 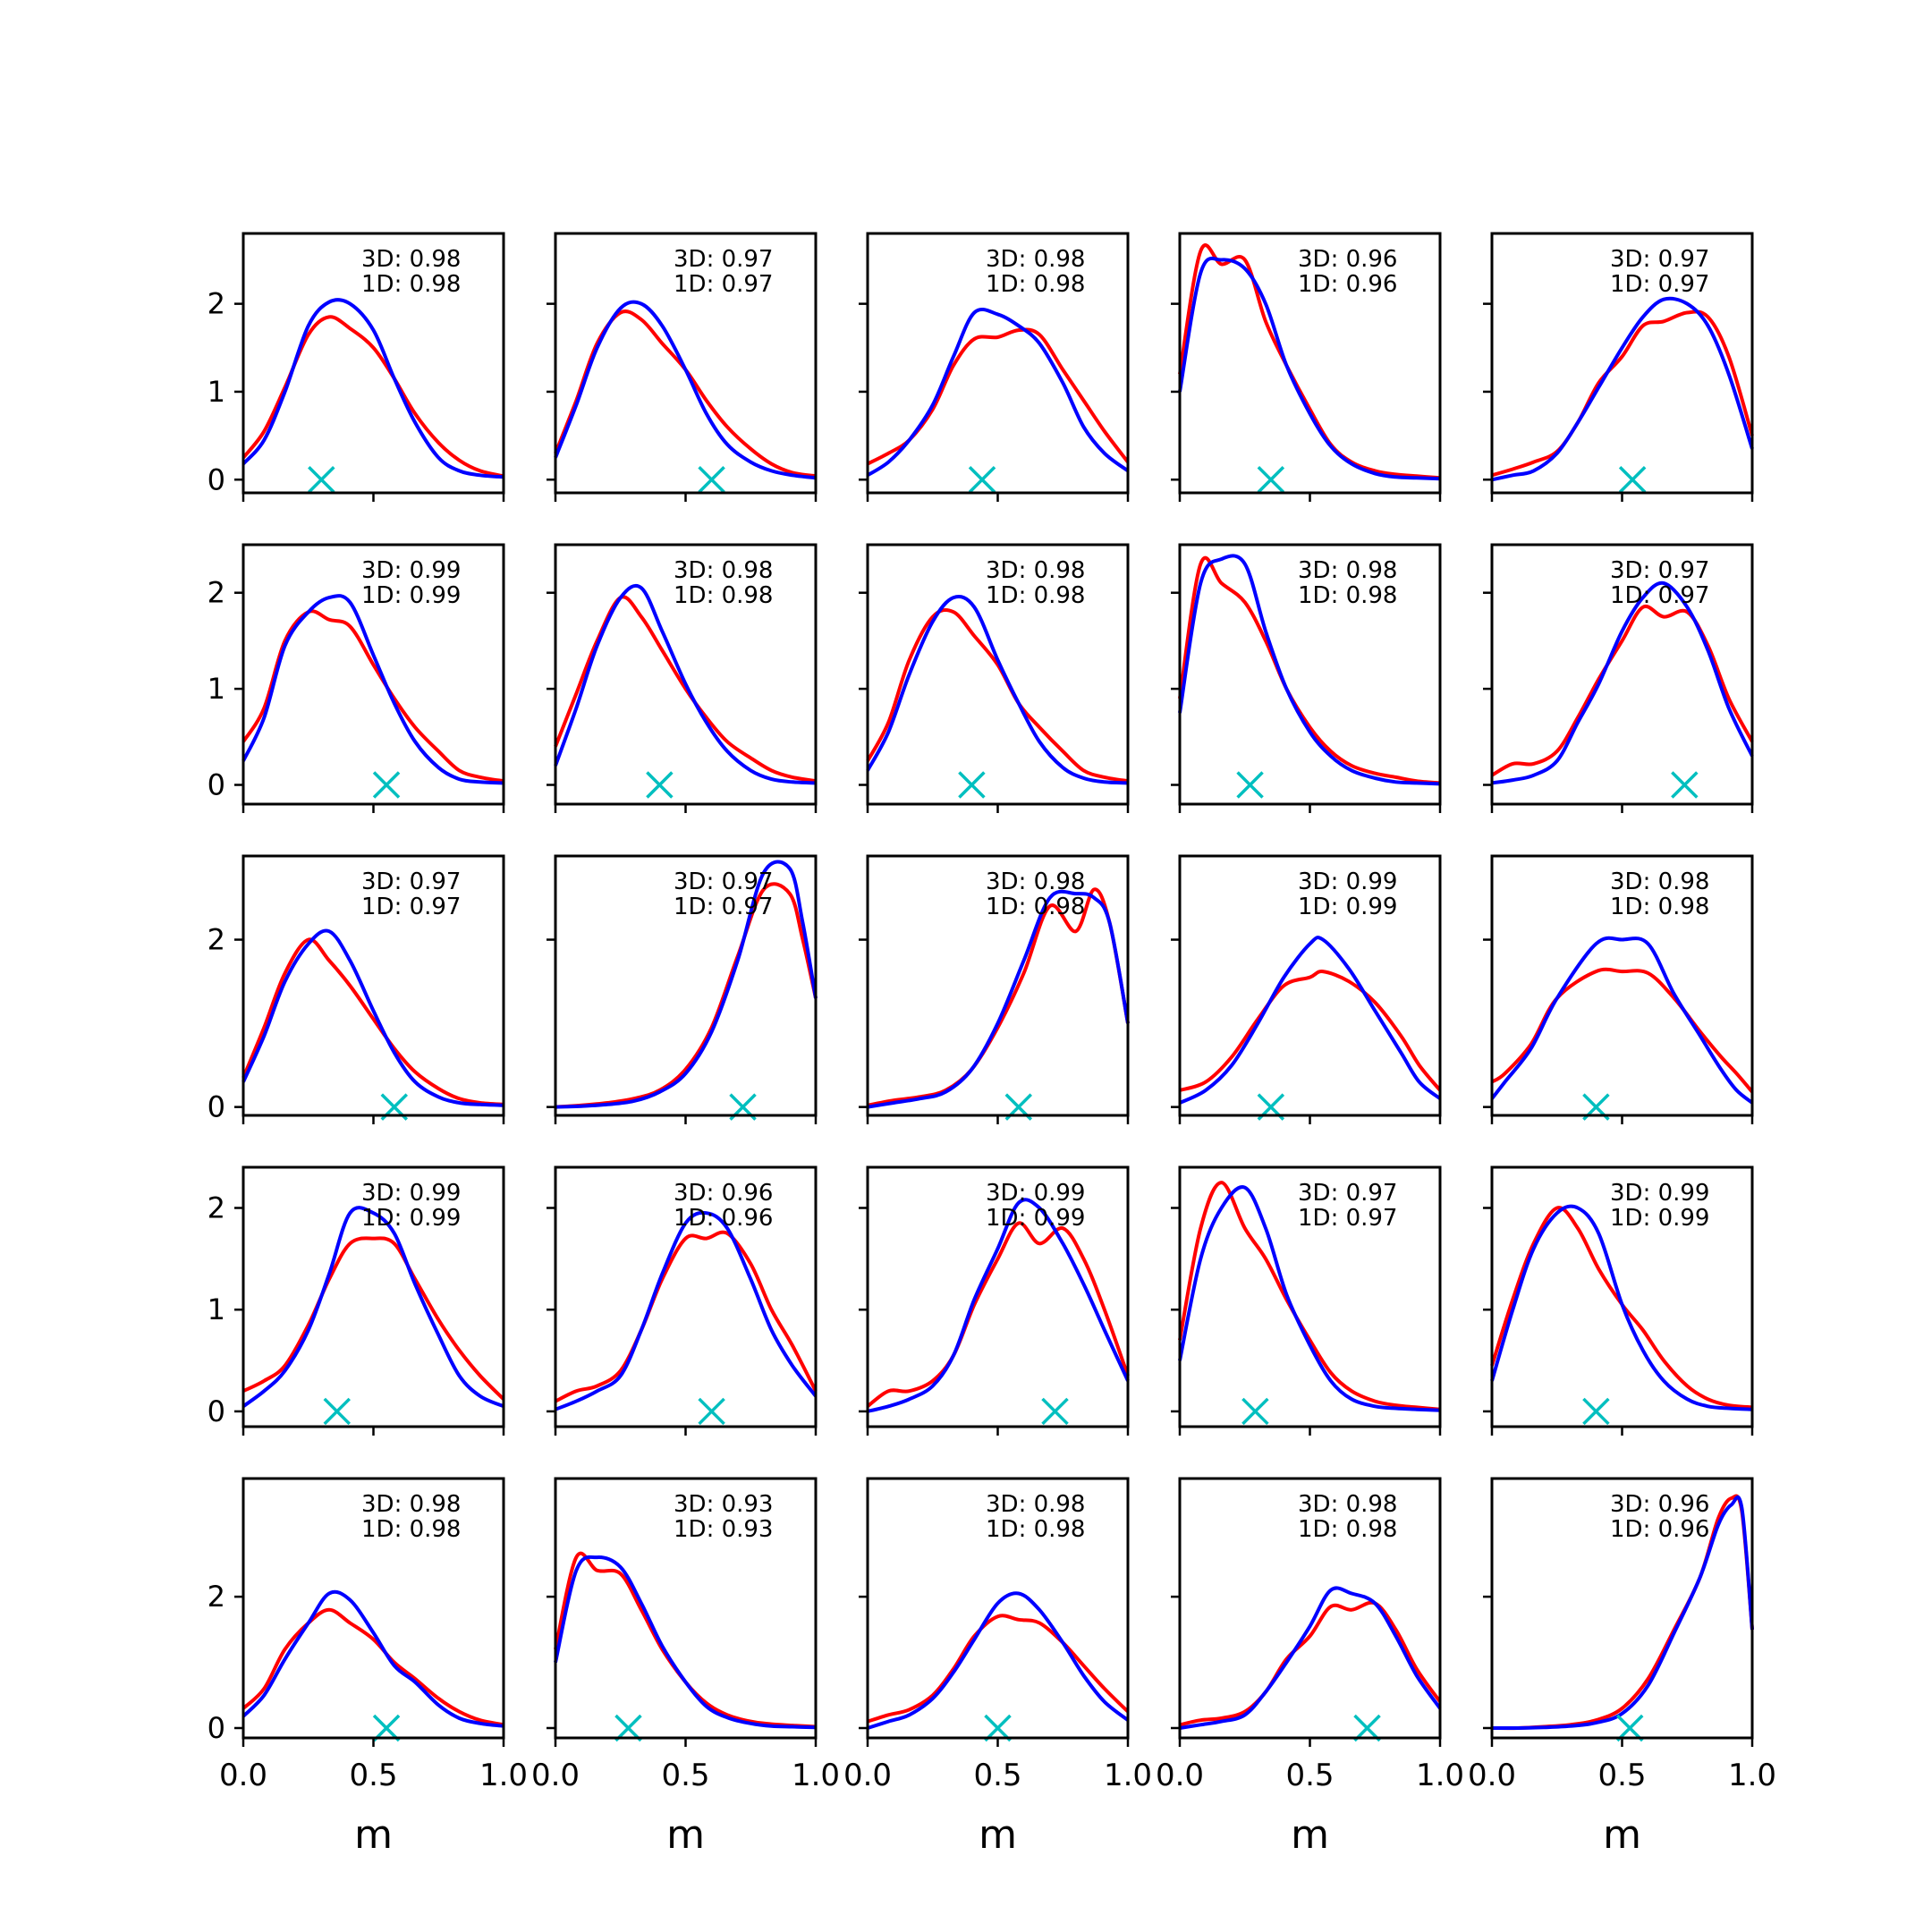 What do you see at coordinates (1659, 1504) in the screenshot?
I see `score-label: 3D: 0.96` at bounding box center [1659, 1504].